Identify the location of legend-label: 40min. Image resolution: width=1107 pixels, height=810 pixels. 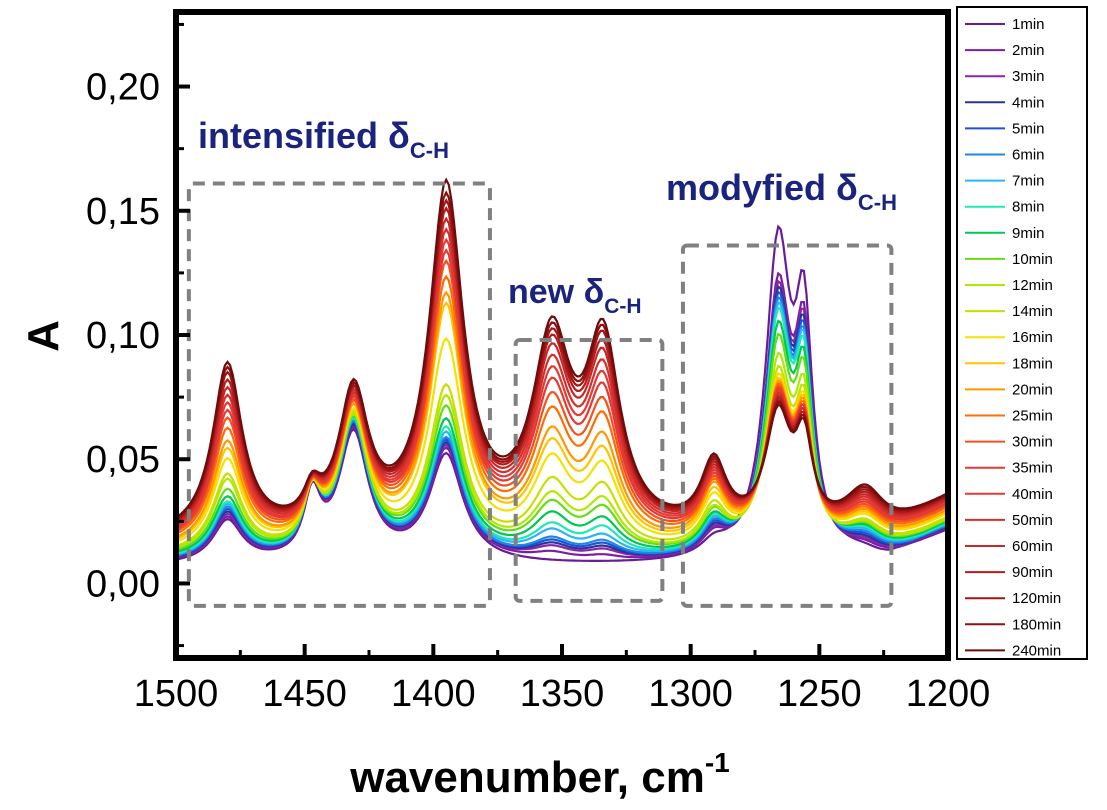
(1032, 494).